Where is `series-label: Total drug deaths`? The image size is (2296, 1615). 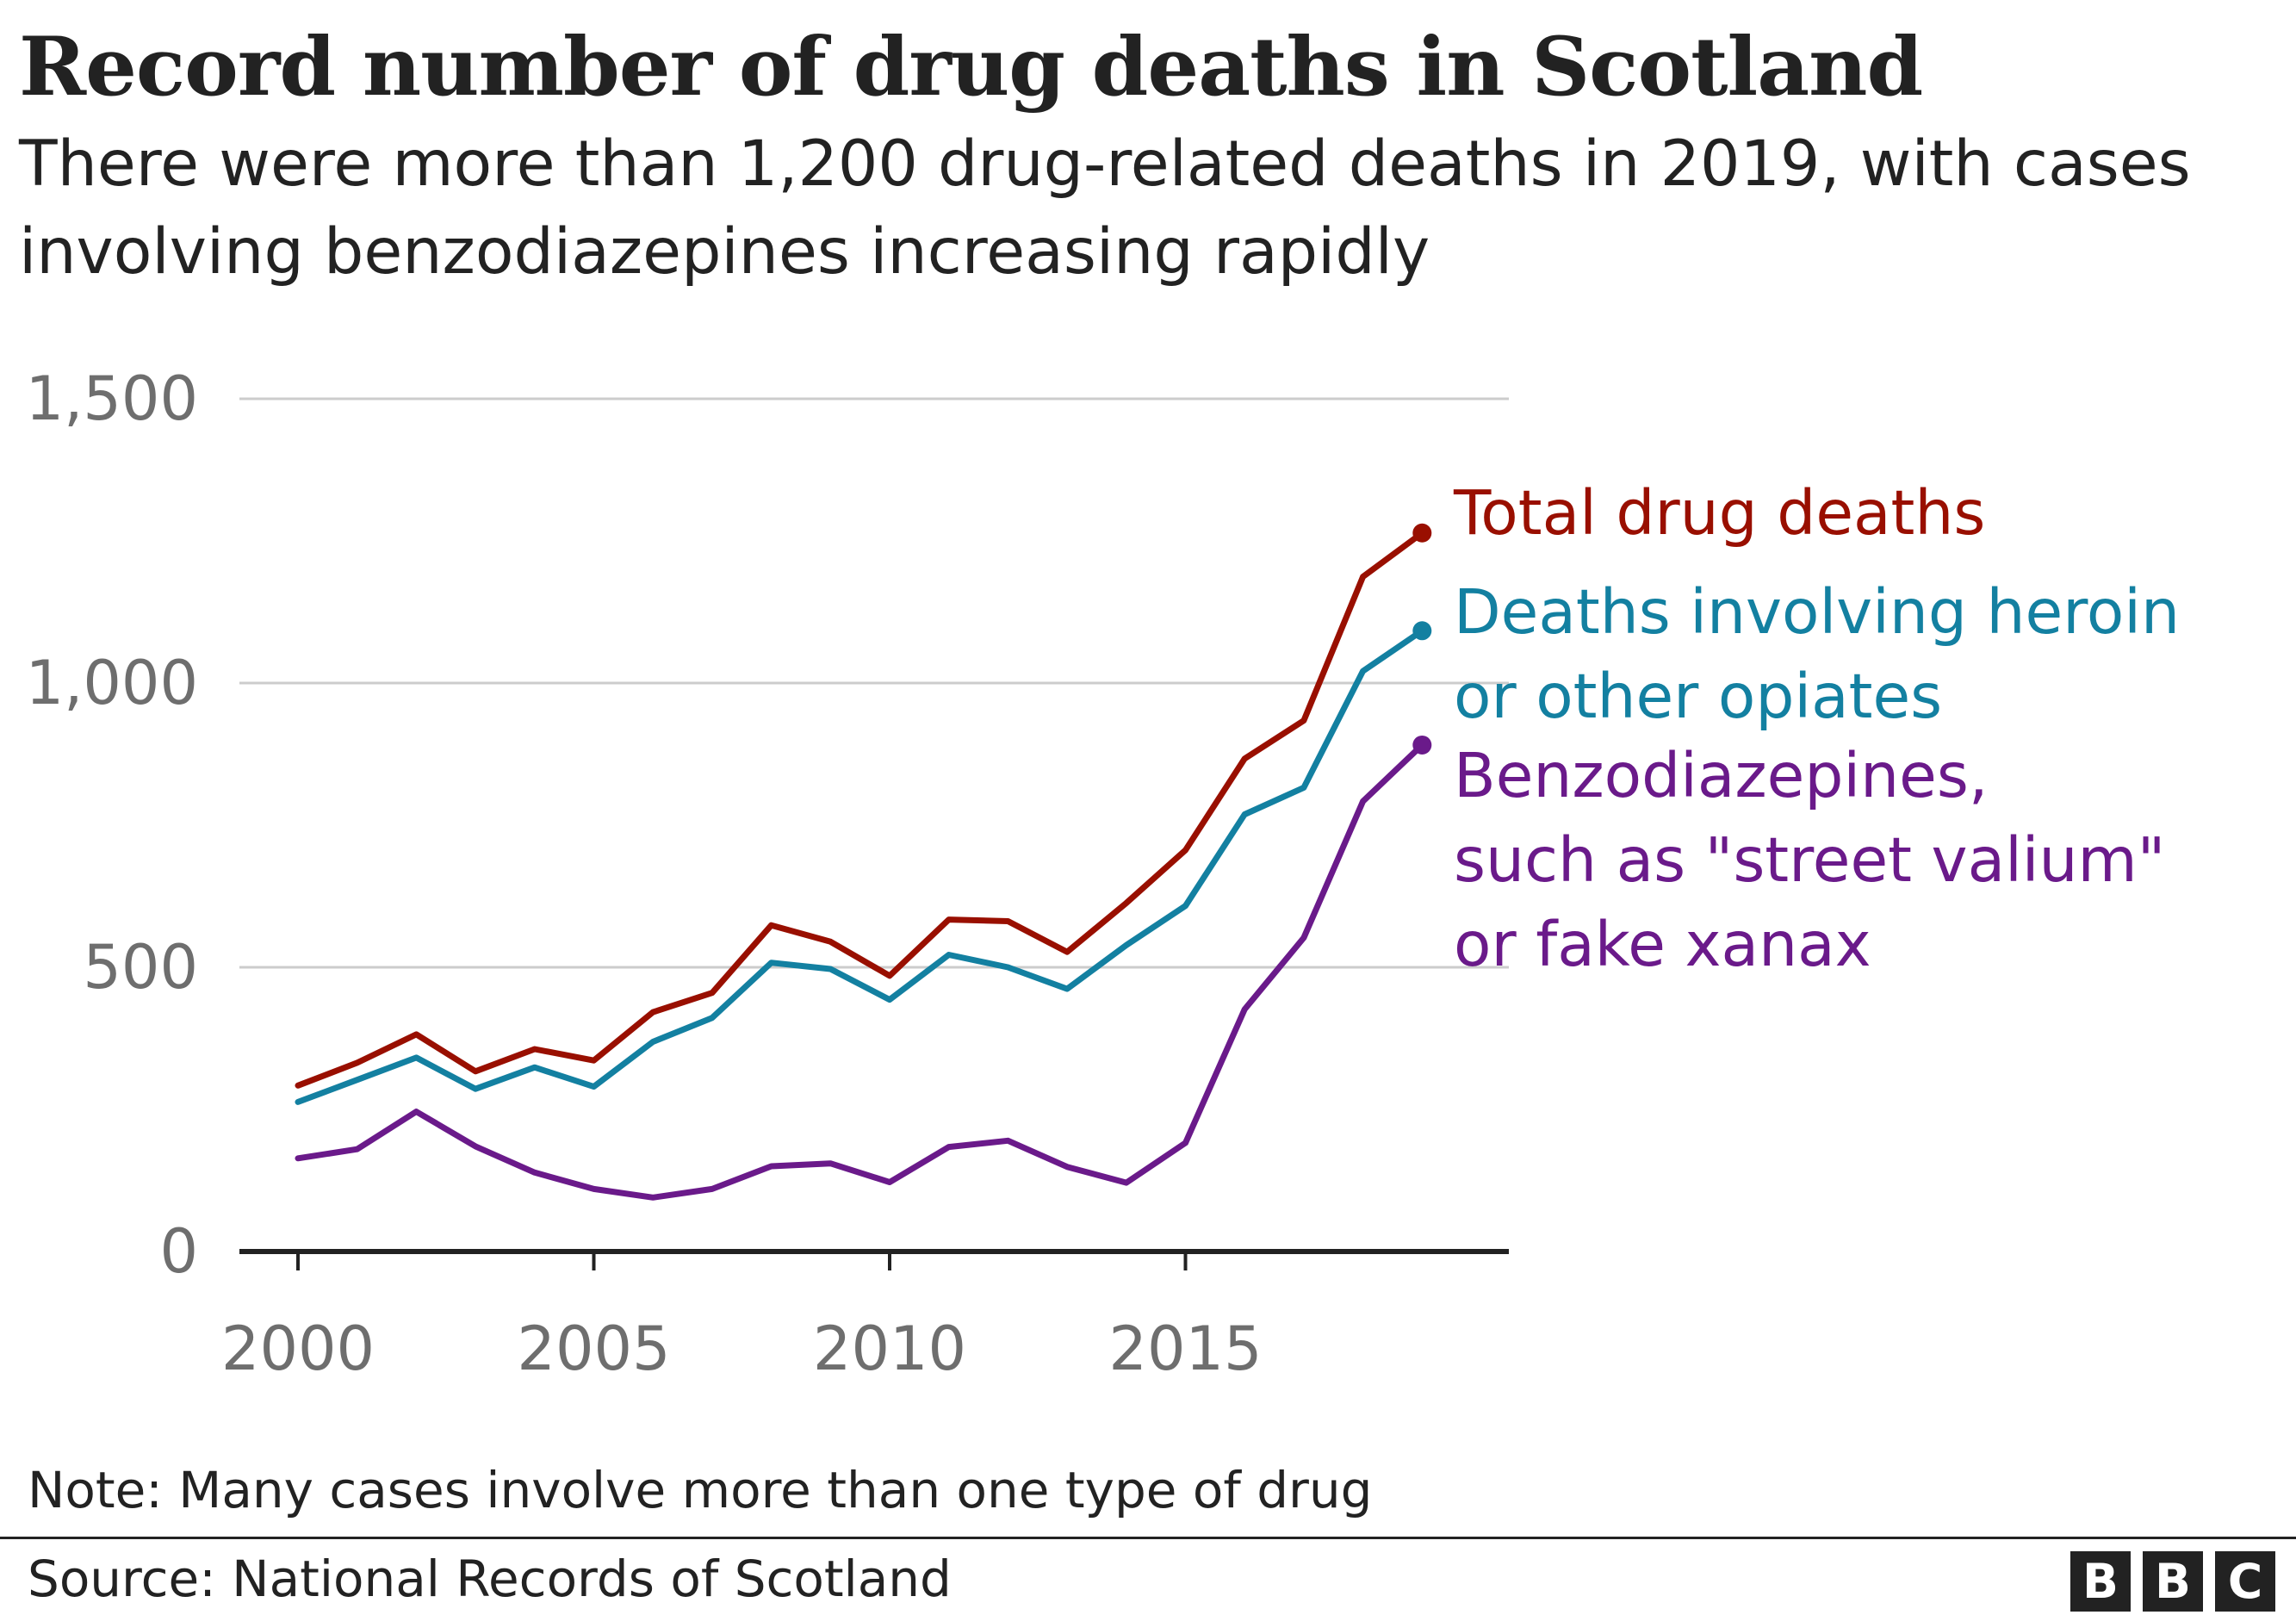
series-label: Total drug deaths is located at coordinates (1719, 513).